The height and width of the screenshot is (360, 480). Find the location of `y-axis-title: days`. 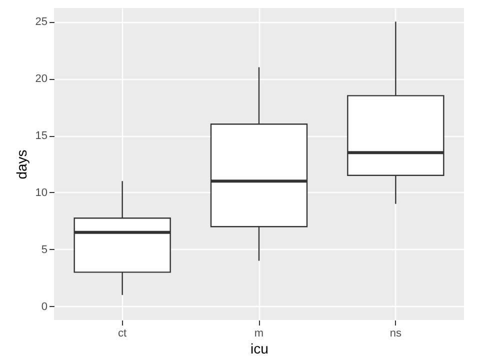

y-axis-title: days is located at coordinates (21, 165).